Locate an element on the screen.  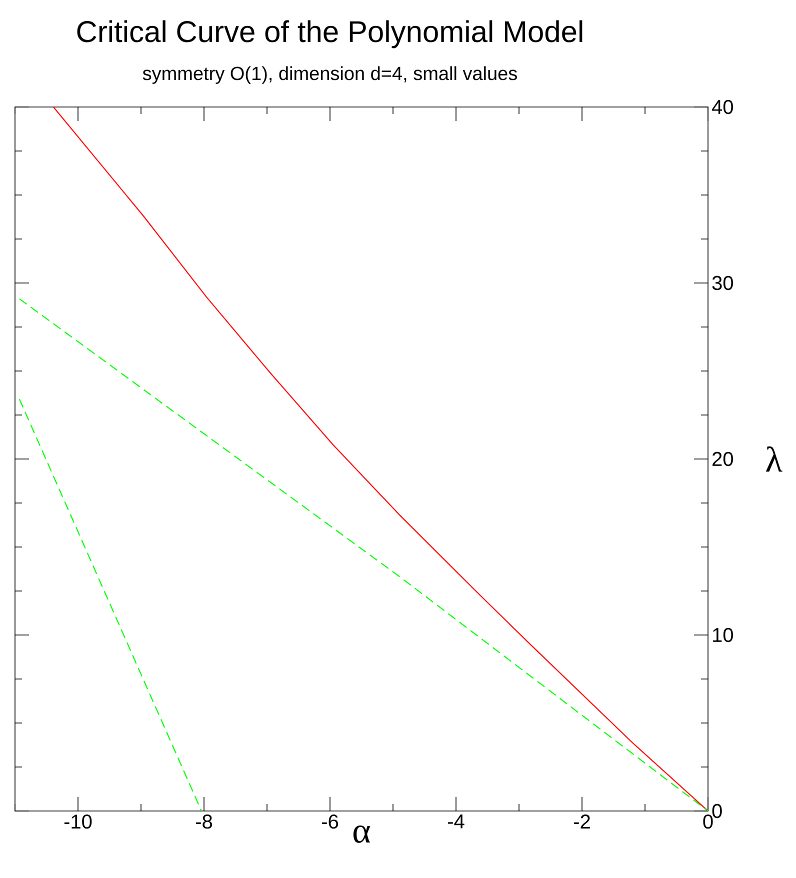
chart-subtitle: symmetry O(1), dimension d=4, small values is located at coordinates (329, 75).